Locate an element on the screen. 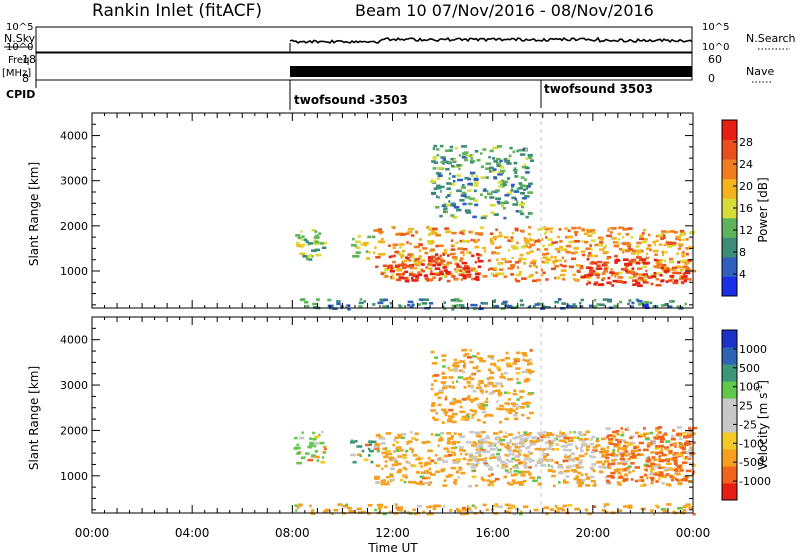  cpid-row: CPID twofsound -3503 twofsound 3503 is located at coordinates (329, 95).